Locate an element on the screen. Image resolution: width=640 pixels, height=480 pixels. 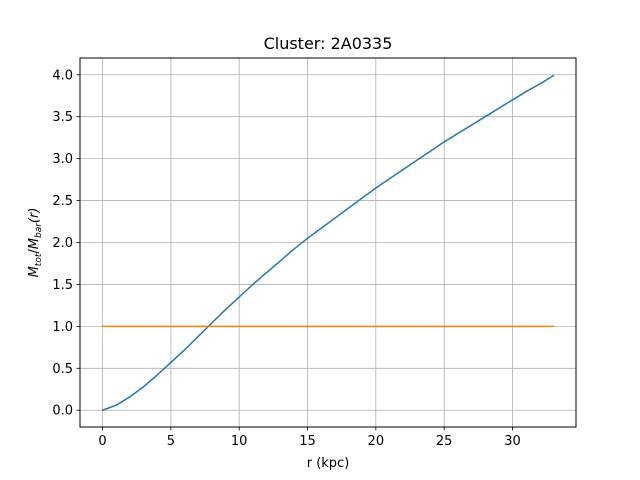
x-tick-label: 30 is located at coordinates (512, 441).